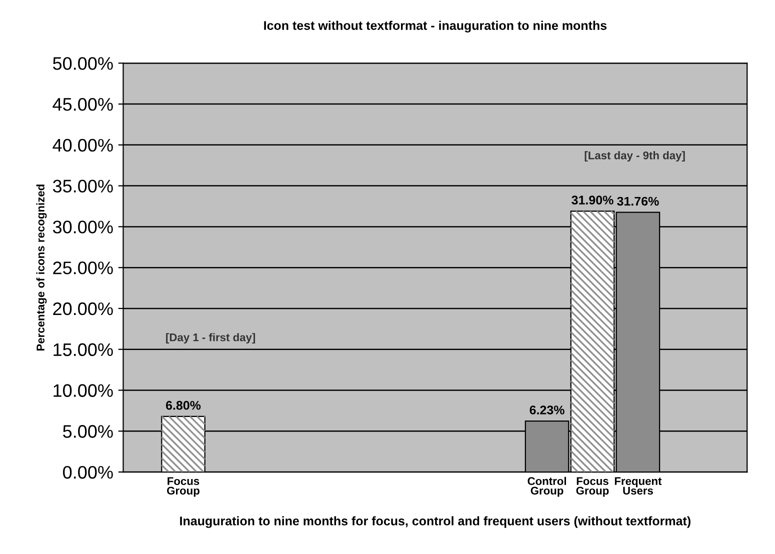 This screenshot has height=554, width=775. I want to click on x-tick-label: Frequent Users, so click(638, 486).